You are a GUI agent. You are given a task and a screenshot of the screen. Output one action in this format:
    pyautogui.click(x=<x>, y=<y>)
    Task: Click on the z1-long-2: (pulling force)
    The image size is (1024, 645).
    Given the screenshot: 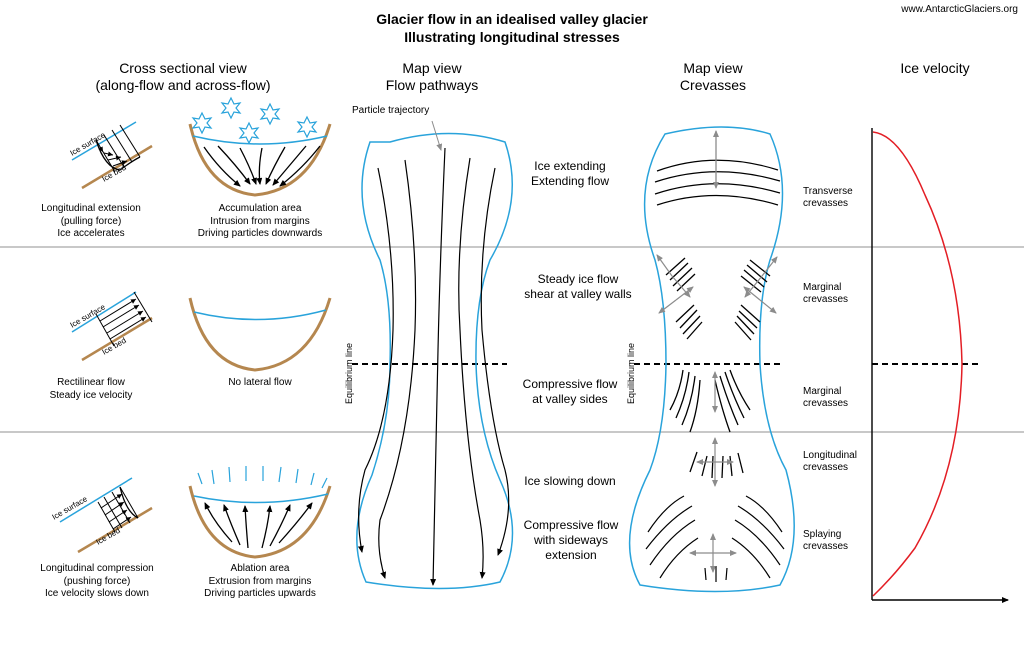 What is the action you would take?
    pyautogui.click(x=91, y=221)
    